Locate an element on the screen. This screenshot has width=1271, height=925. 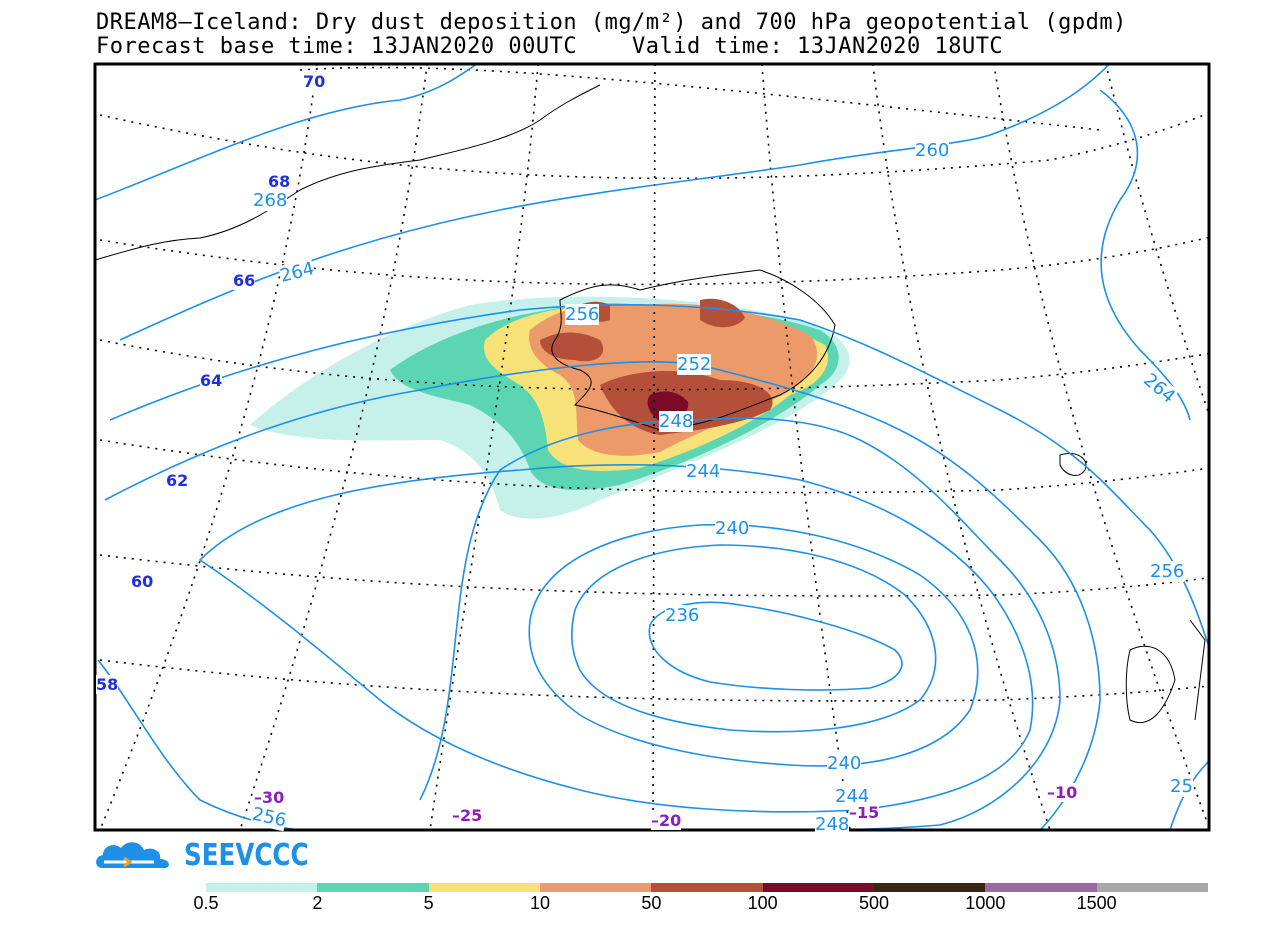
legend-label: 2 is located at coordinates (317, 903).